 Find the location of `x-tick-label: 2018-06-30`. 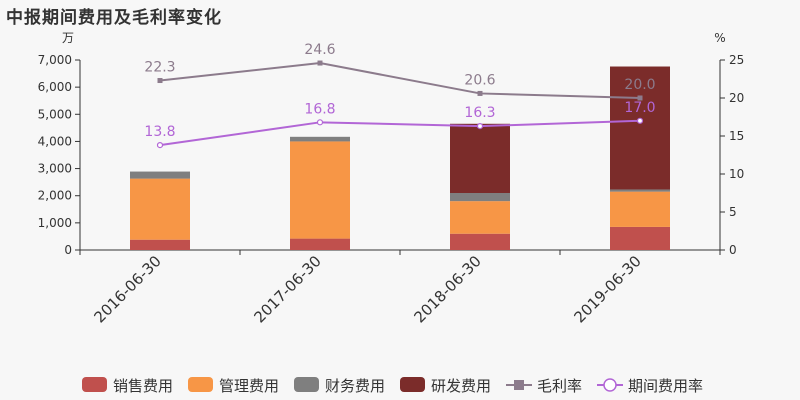

x-tick-label: 2018-06-30 is located at coordinates (447, 289).